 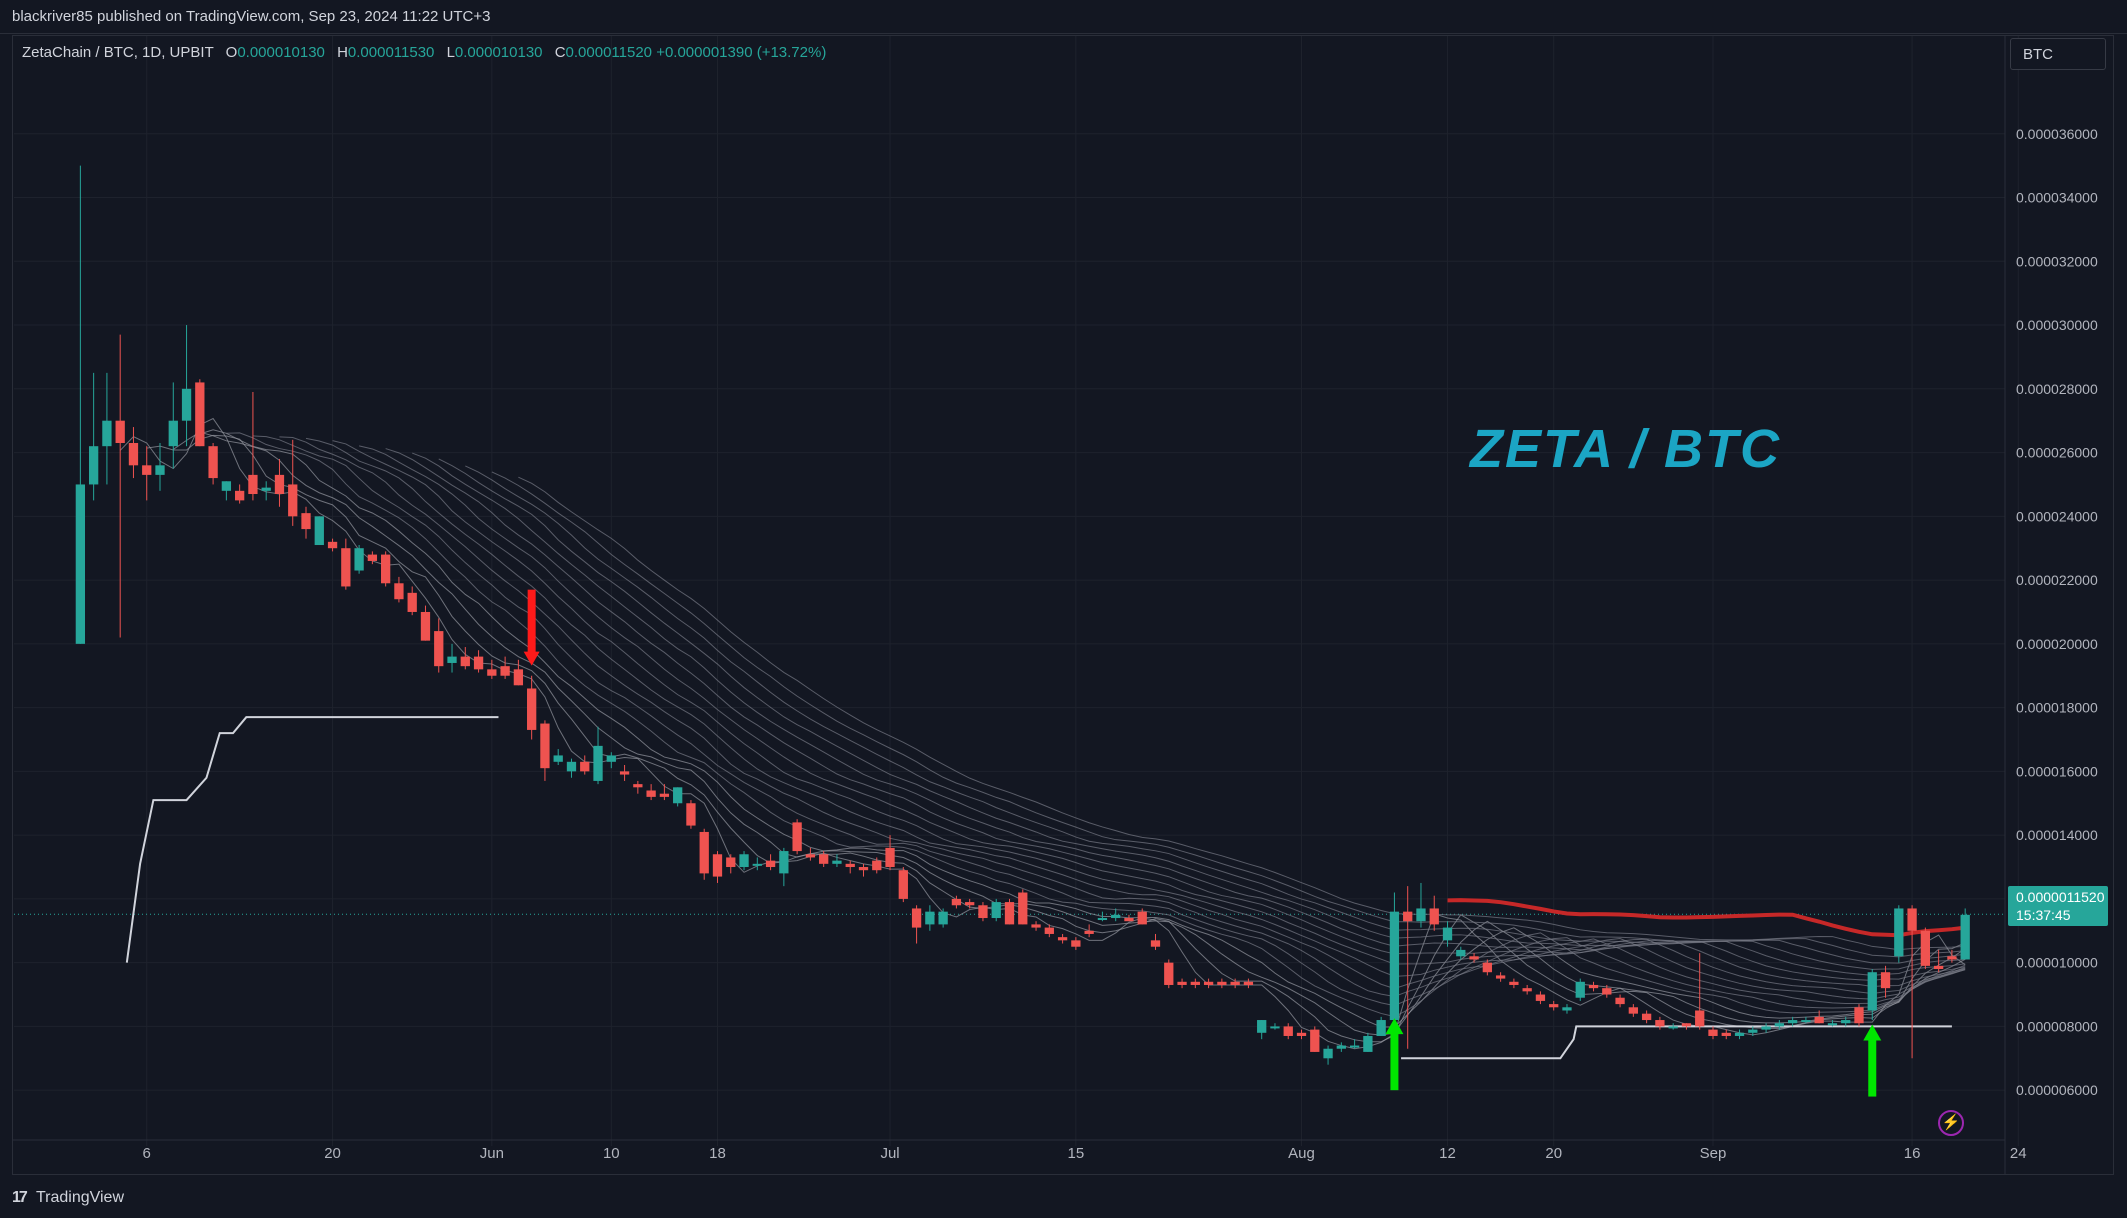 What do you see at coordinates (1951, 1123) in the screenshot?
I see `lightning-icon: ⚡` at bounding box center [1951, 1123].